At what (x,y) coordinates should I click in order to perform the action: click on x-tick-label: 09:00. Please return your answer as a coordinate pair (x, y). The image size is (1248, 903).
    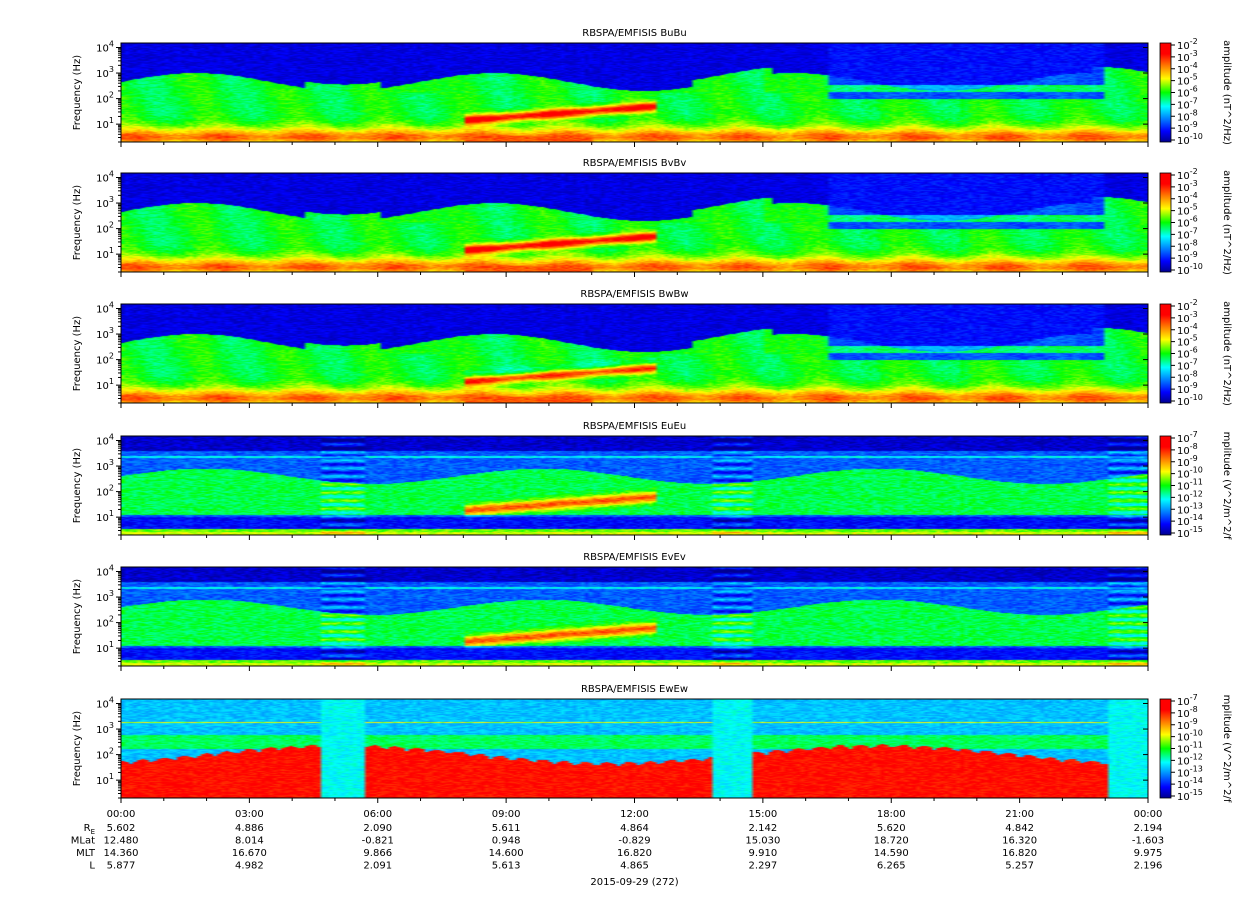
    Looking at the image, I should click on (506, 814).